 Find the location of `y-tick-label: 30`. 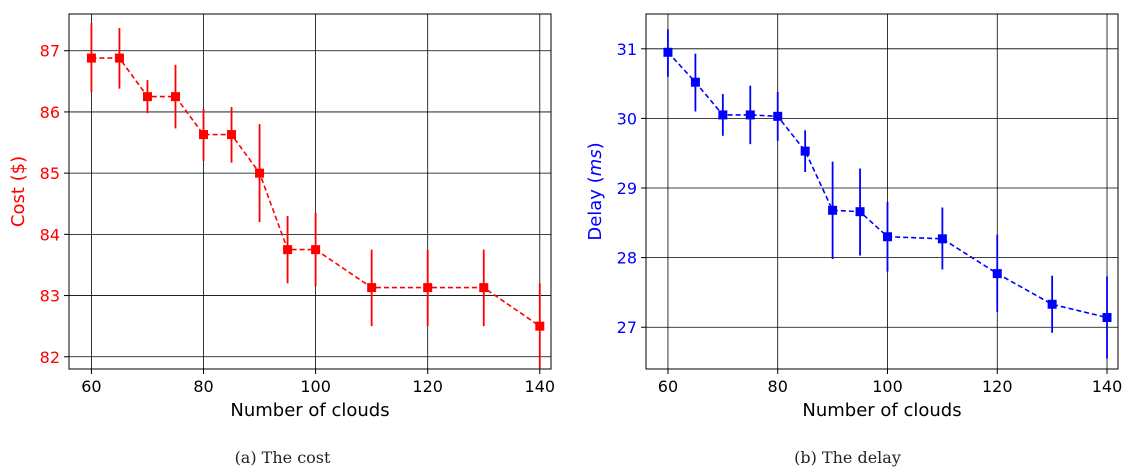

y-tick-label: 30 is located at coordinates (627, 118).